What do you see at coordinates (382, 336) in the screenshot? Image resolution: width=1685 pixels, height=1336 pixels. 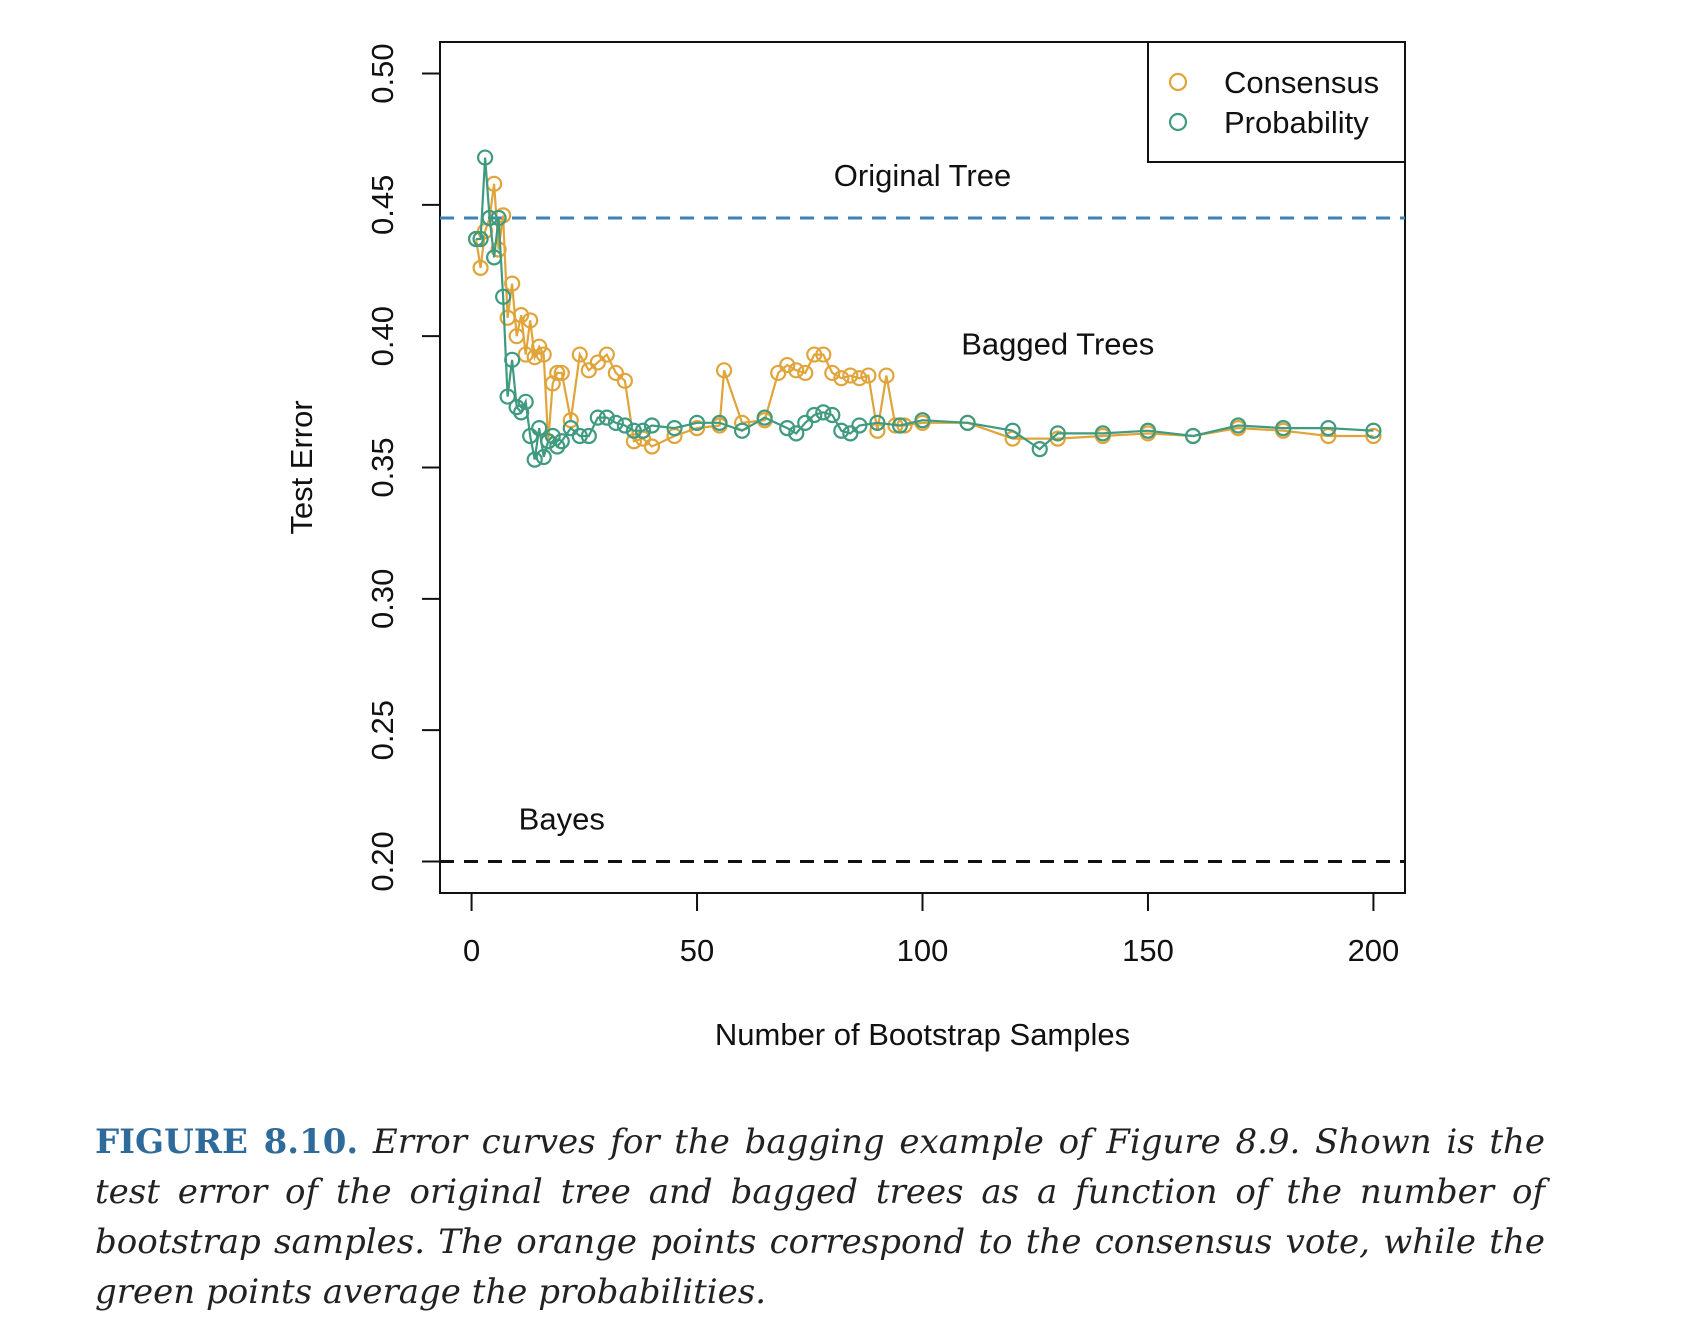 I see `y-tick-label: 0.40` at bounding box center [382, 336].